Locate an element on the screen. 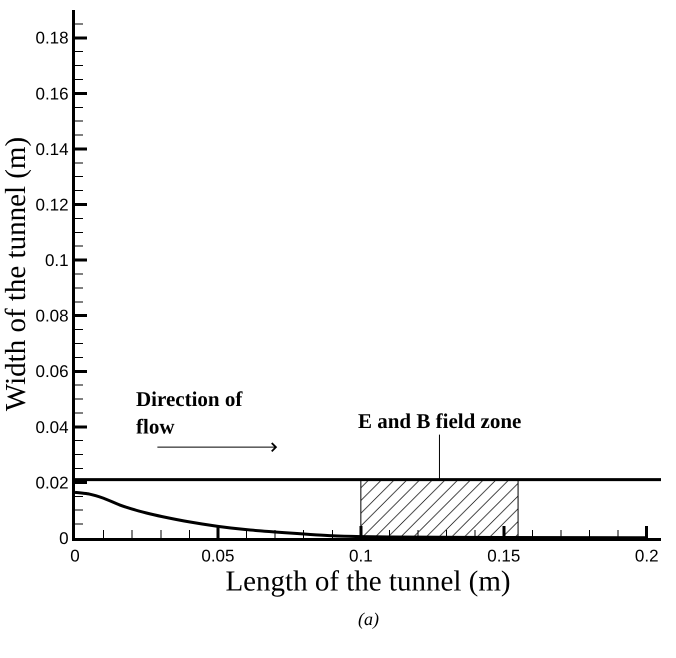 Image resolution: width=676 pixels, height=658 pixels. y-tick-label: 0.18 is located at coordinates (52, 38).